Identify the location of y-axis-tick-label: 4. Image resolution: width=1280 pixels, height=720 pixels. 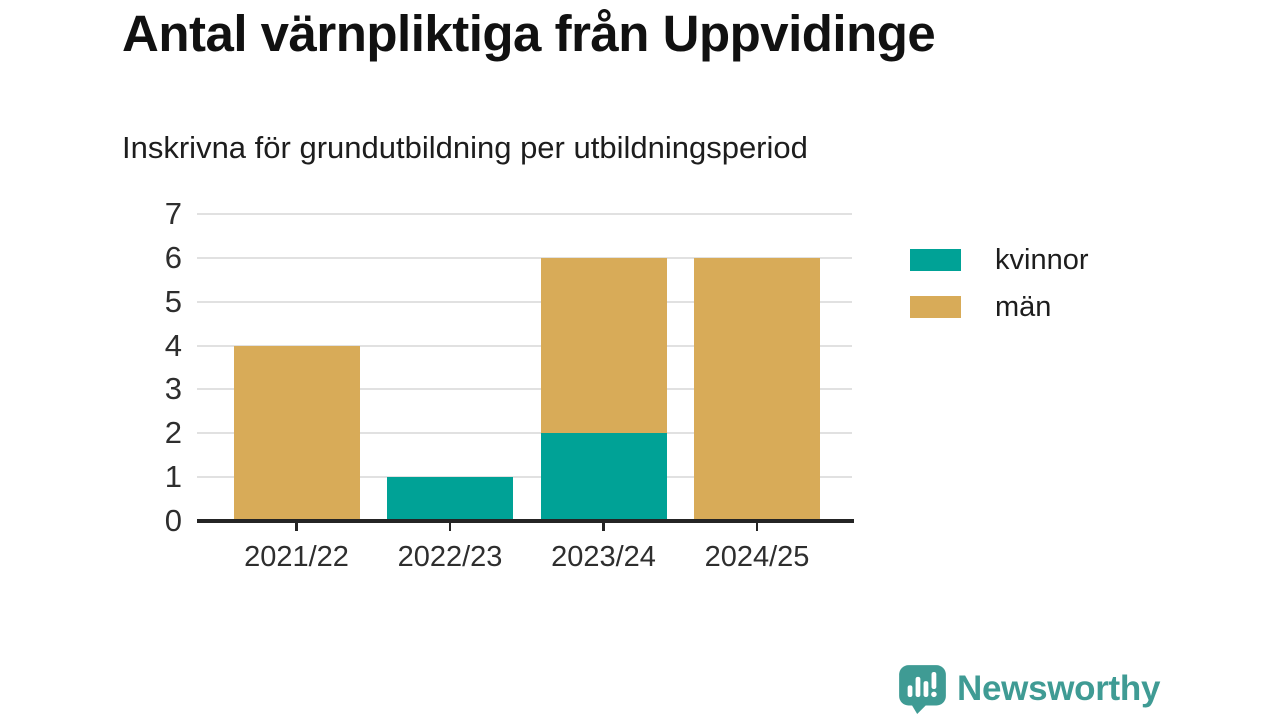
(173, 345).